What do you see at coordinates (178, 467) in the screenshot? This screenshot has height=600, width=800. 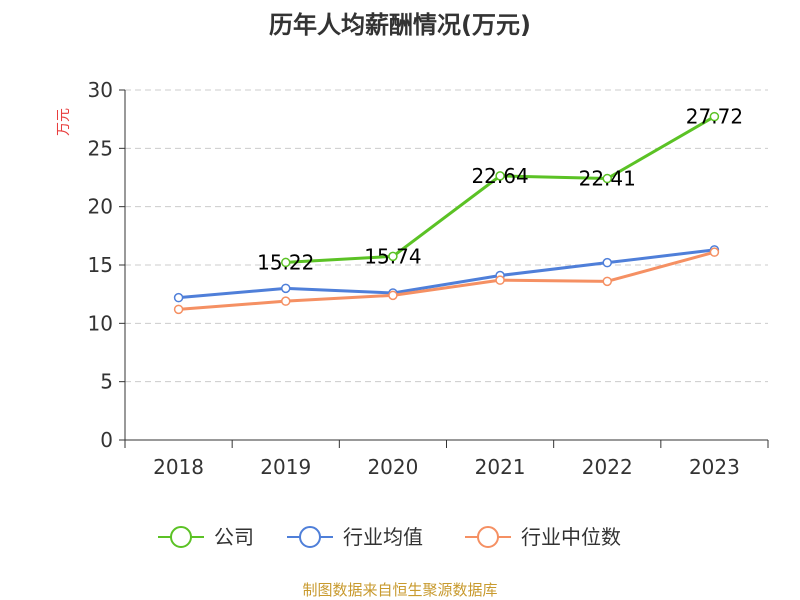 I see `x-tick-label: 2018` at bounding box center [178, 467].